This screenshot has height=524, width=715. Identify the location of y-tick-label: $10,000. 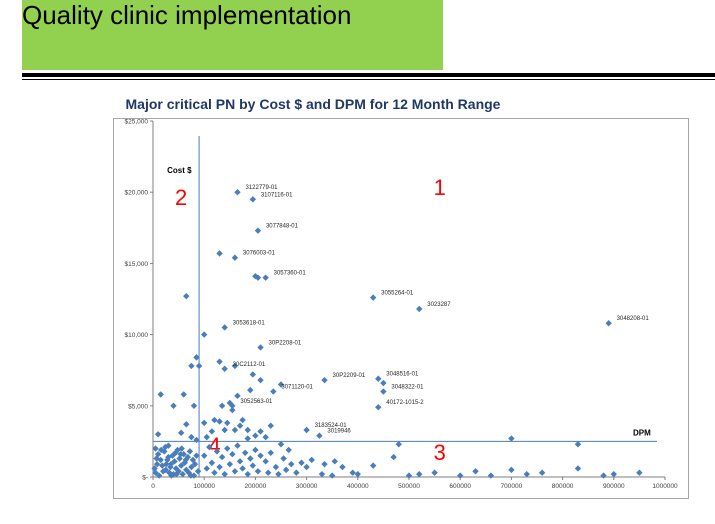
(137, 335).